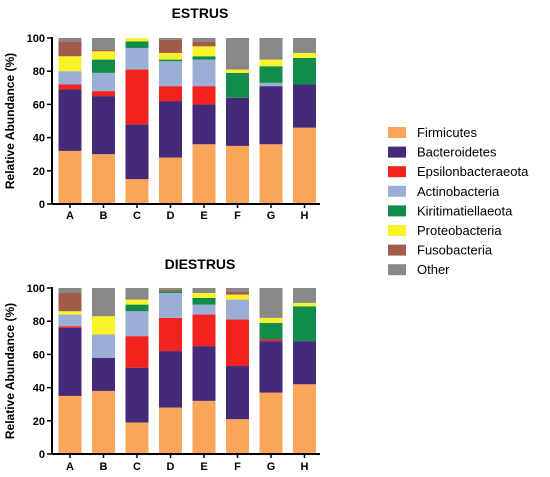 This screenshot has height=477, width=550. I want to click on legend-swatch-kiritimatiellaeota, so click(397, 211).